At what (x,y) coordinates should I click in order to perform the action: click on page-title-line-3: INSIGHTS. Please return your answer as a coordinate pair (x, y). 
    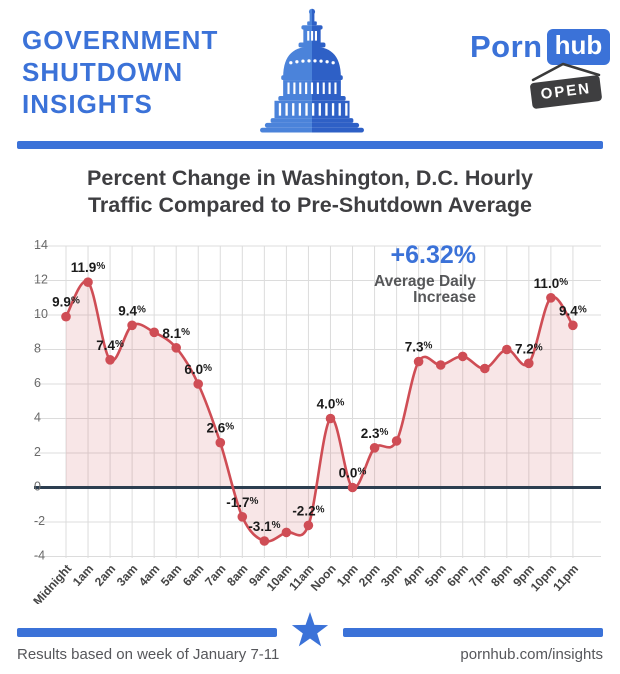
    Looking at the image, I should click on (87, 104).